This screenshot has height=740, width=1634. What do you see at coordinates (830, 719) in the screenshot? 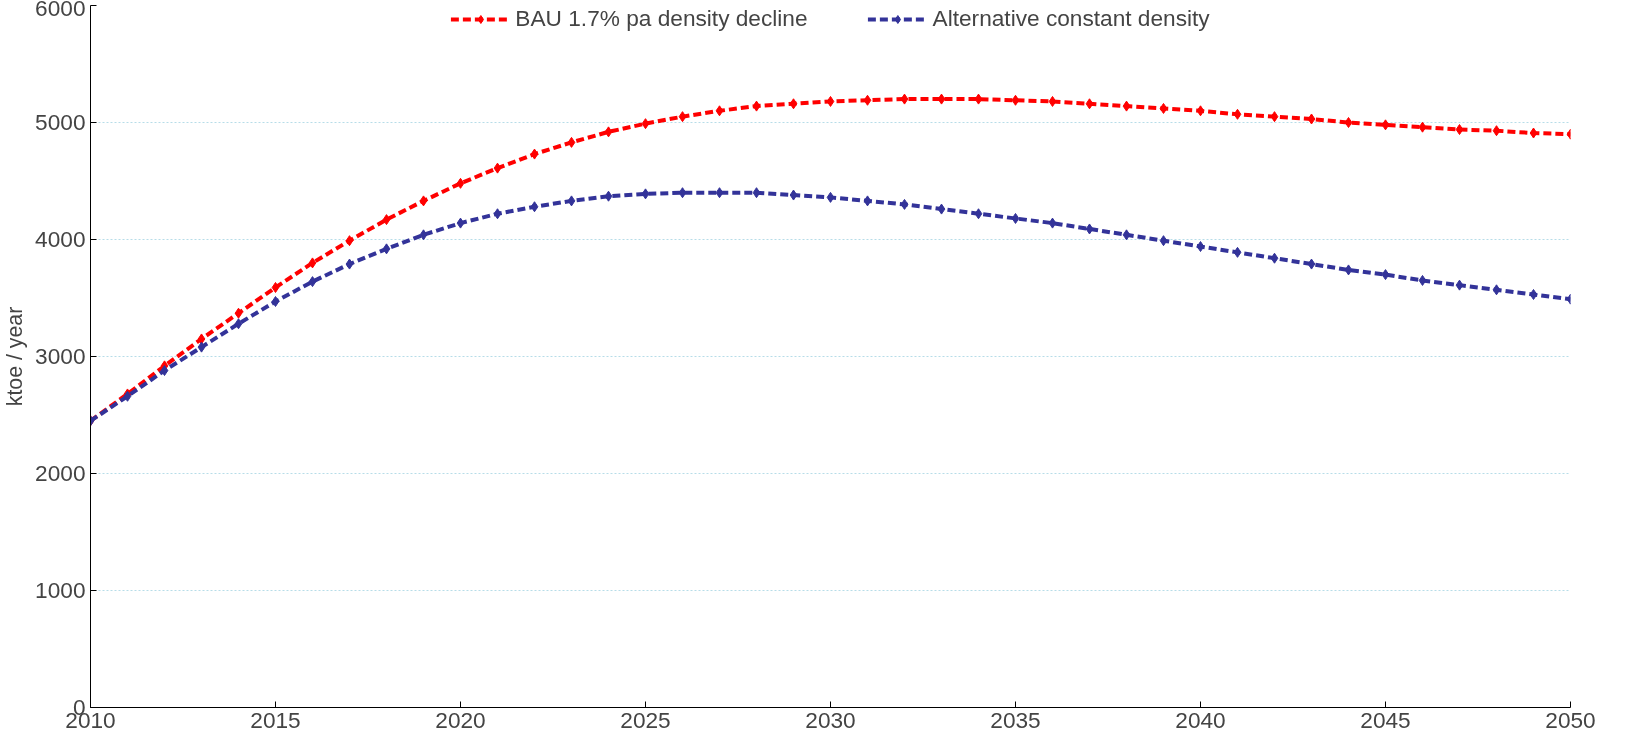
I see `x-tick-label: 2030` at bounding box center [830, 719].